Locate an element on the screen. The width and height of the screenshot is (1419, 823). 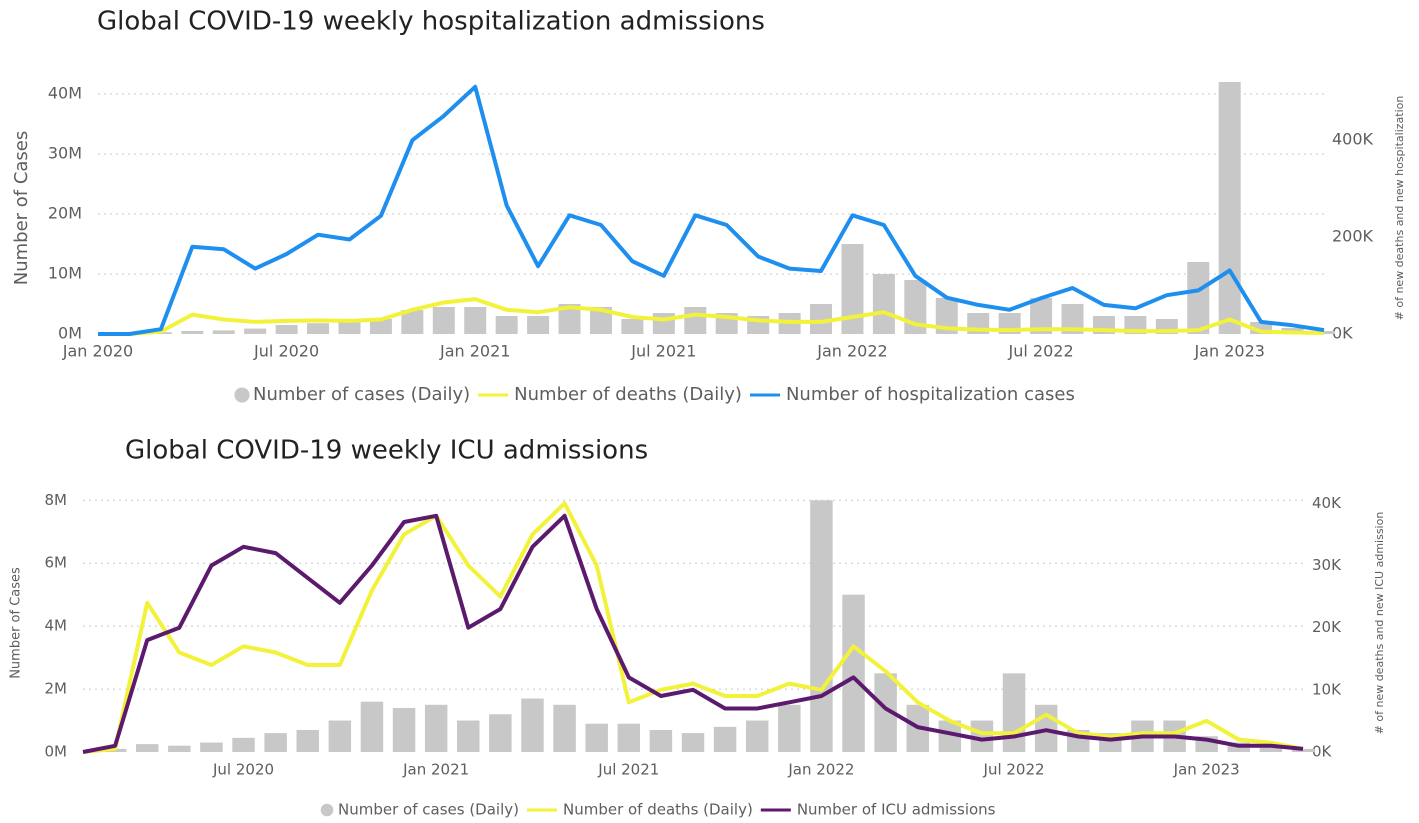
legend-label: Number of ICU admissions is located at coordinates (896, 810).